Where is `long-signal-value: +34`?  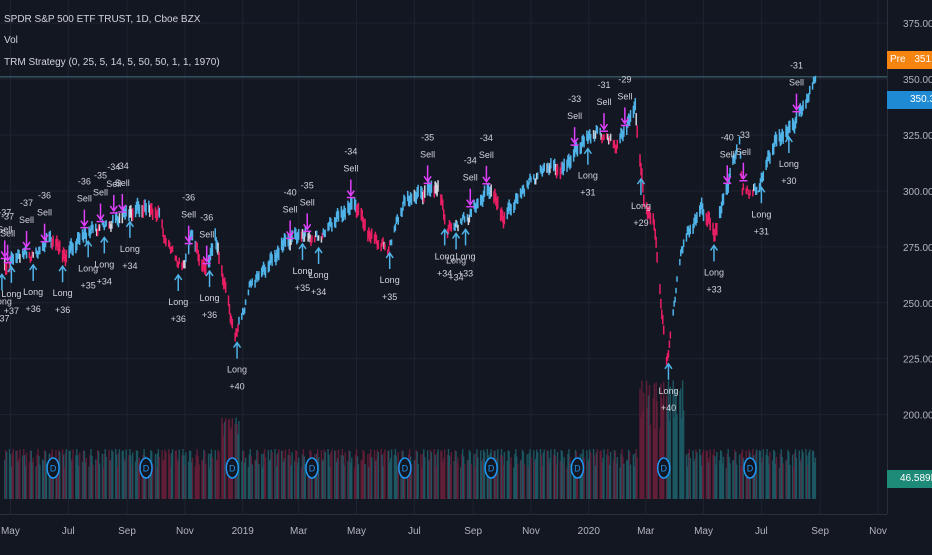
long-signal-value: +34 is located at coordinates (318, 292).